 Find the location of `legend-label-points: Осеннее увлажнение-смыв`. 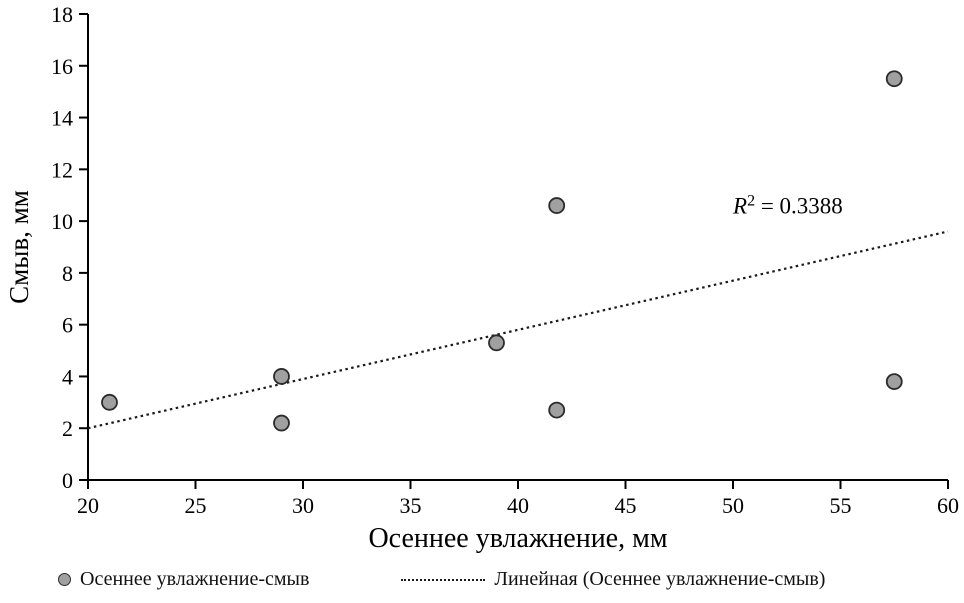

legend-label-points: Осеннее увлажнение-смыв is located at coordinates (195, 579).